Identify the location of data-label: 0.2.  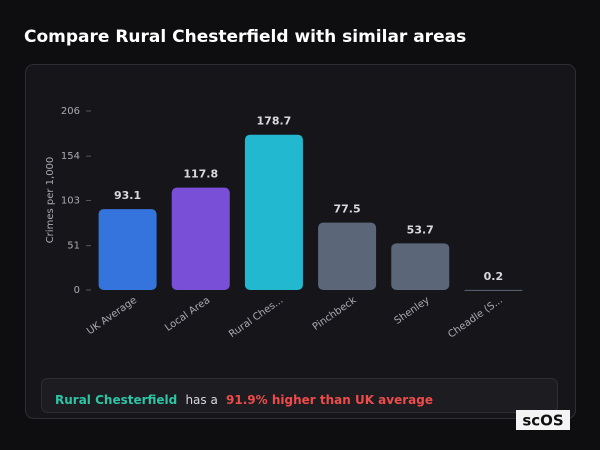
(494, 276).